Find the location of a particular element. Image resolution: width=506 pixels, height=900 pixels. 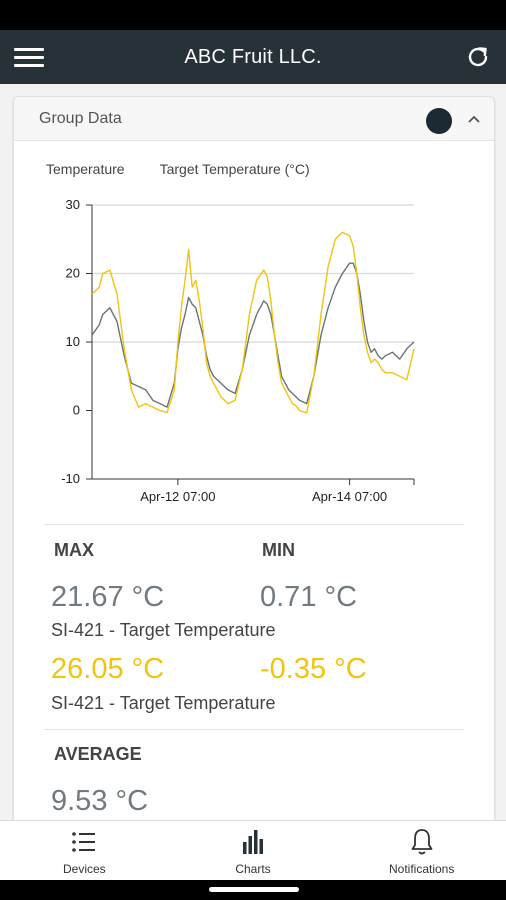

legend-target-temperature: Target Temperature (°C) is located at coordinates (234, 169).